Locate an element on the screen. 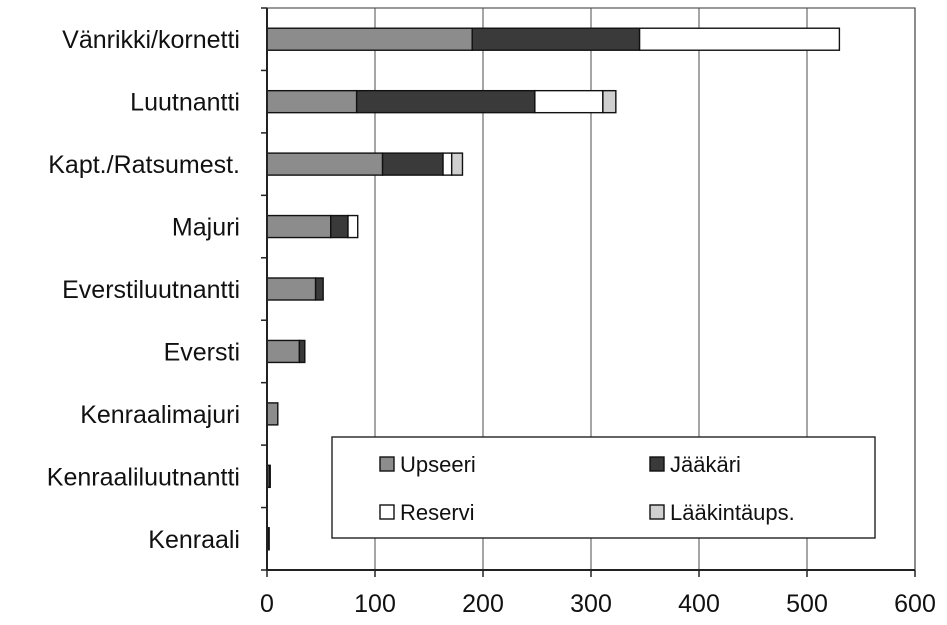  x-tick-label: 600 is located at coordinates (915, 604).